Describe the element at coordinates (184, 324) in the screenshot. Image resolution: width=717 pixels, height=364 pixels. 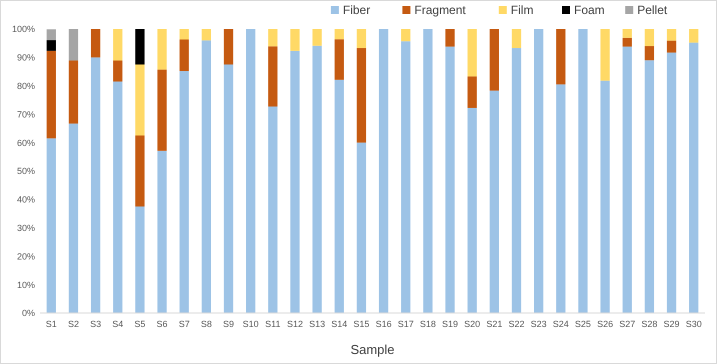
I see `x-tick-label: S7` at that location.